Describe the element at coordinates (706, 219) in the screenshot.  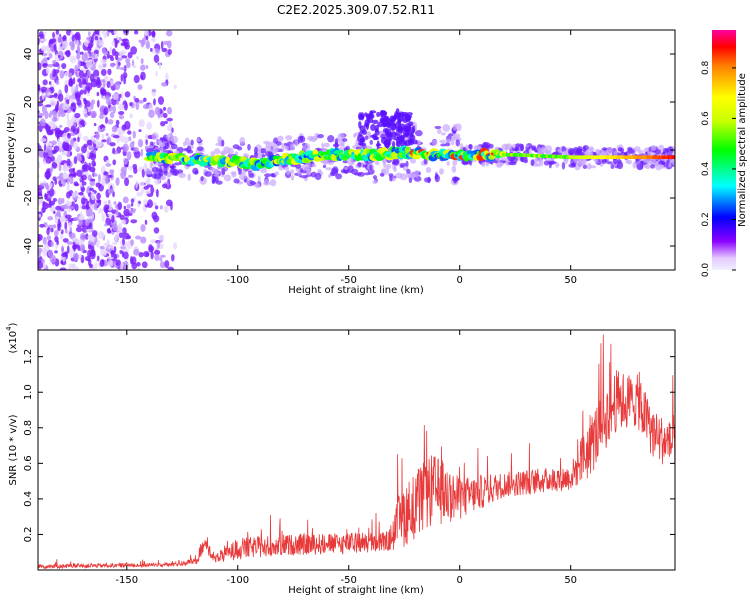
I see `colorbar-tick-label: 0.2` at that location.